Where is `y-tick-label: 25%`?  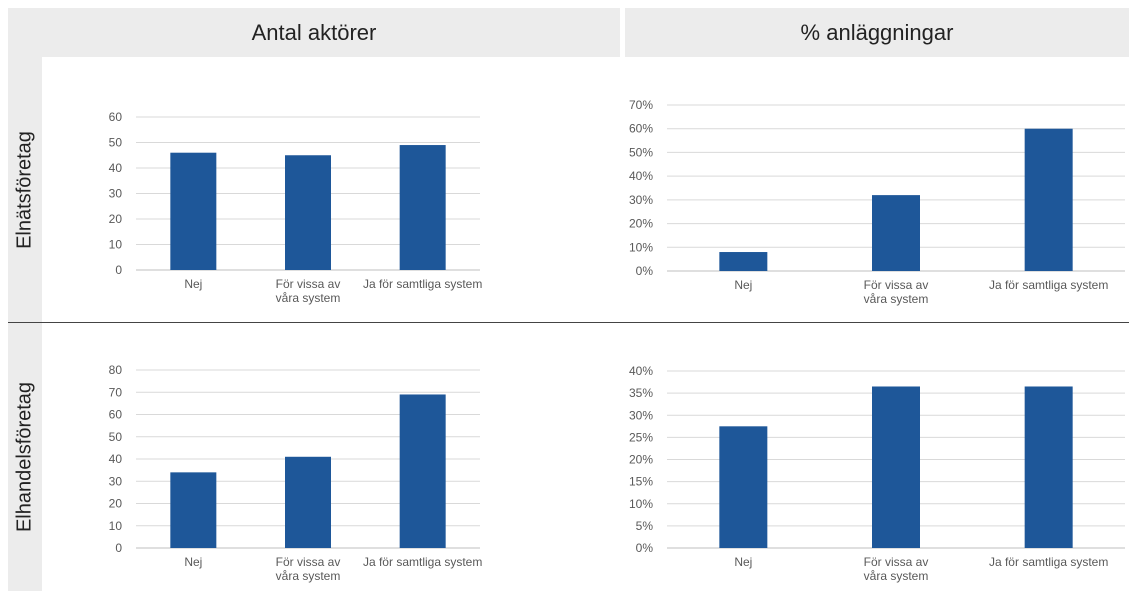
y-tick-label: 25% is located at coordinates (641, 437).